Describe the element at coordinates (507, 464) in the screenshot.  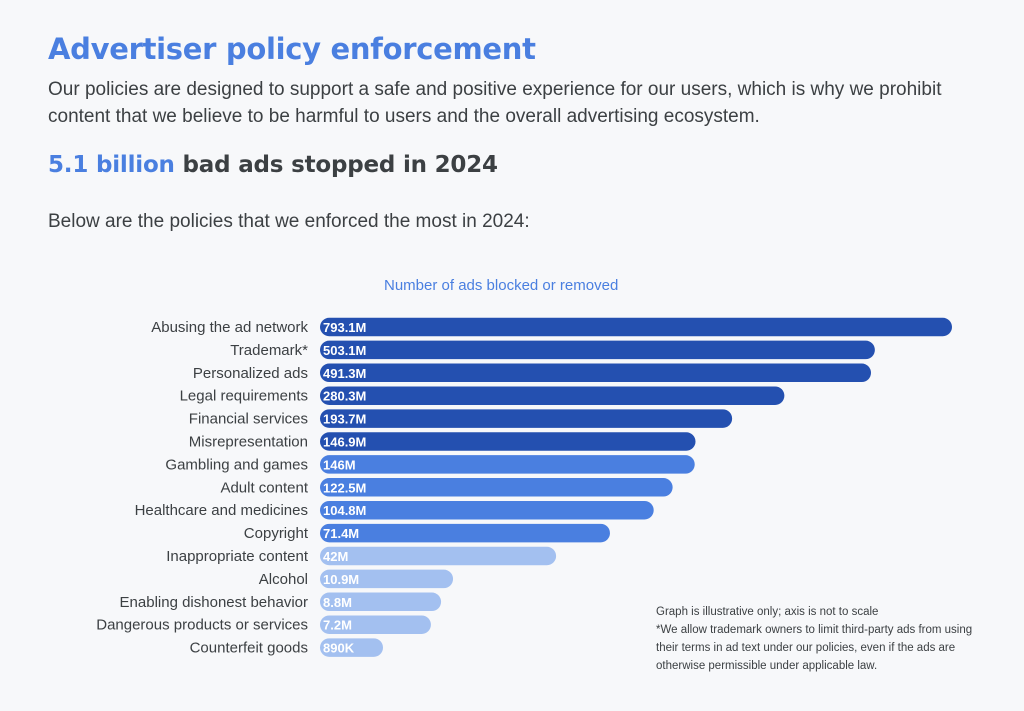
I see `bar-gambling-and-games` at that location.